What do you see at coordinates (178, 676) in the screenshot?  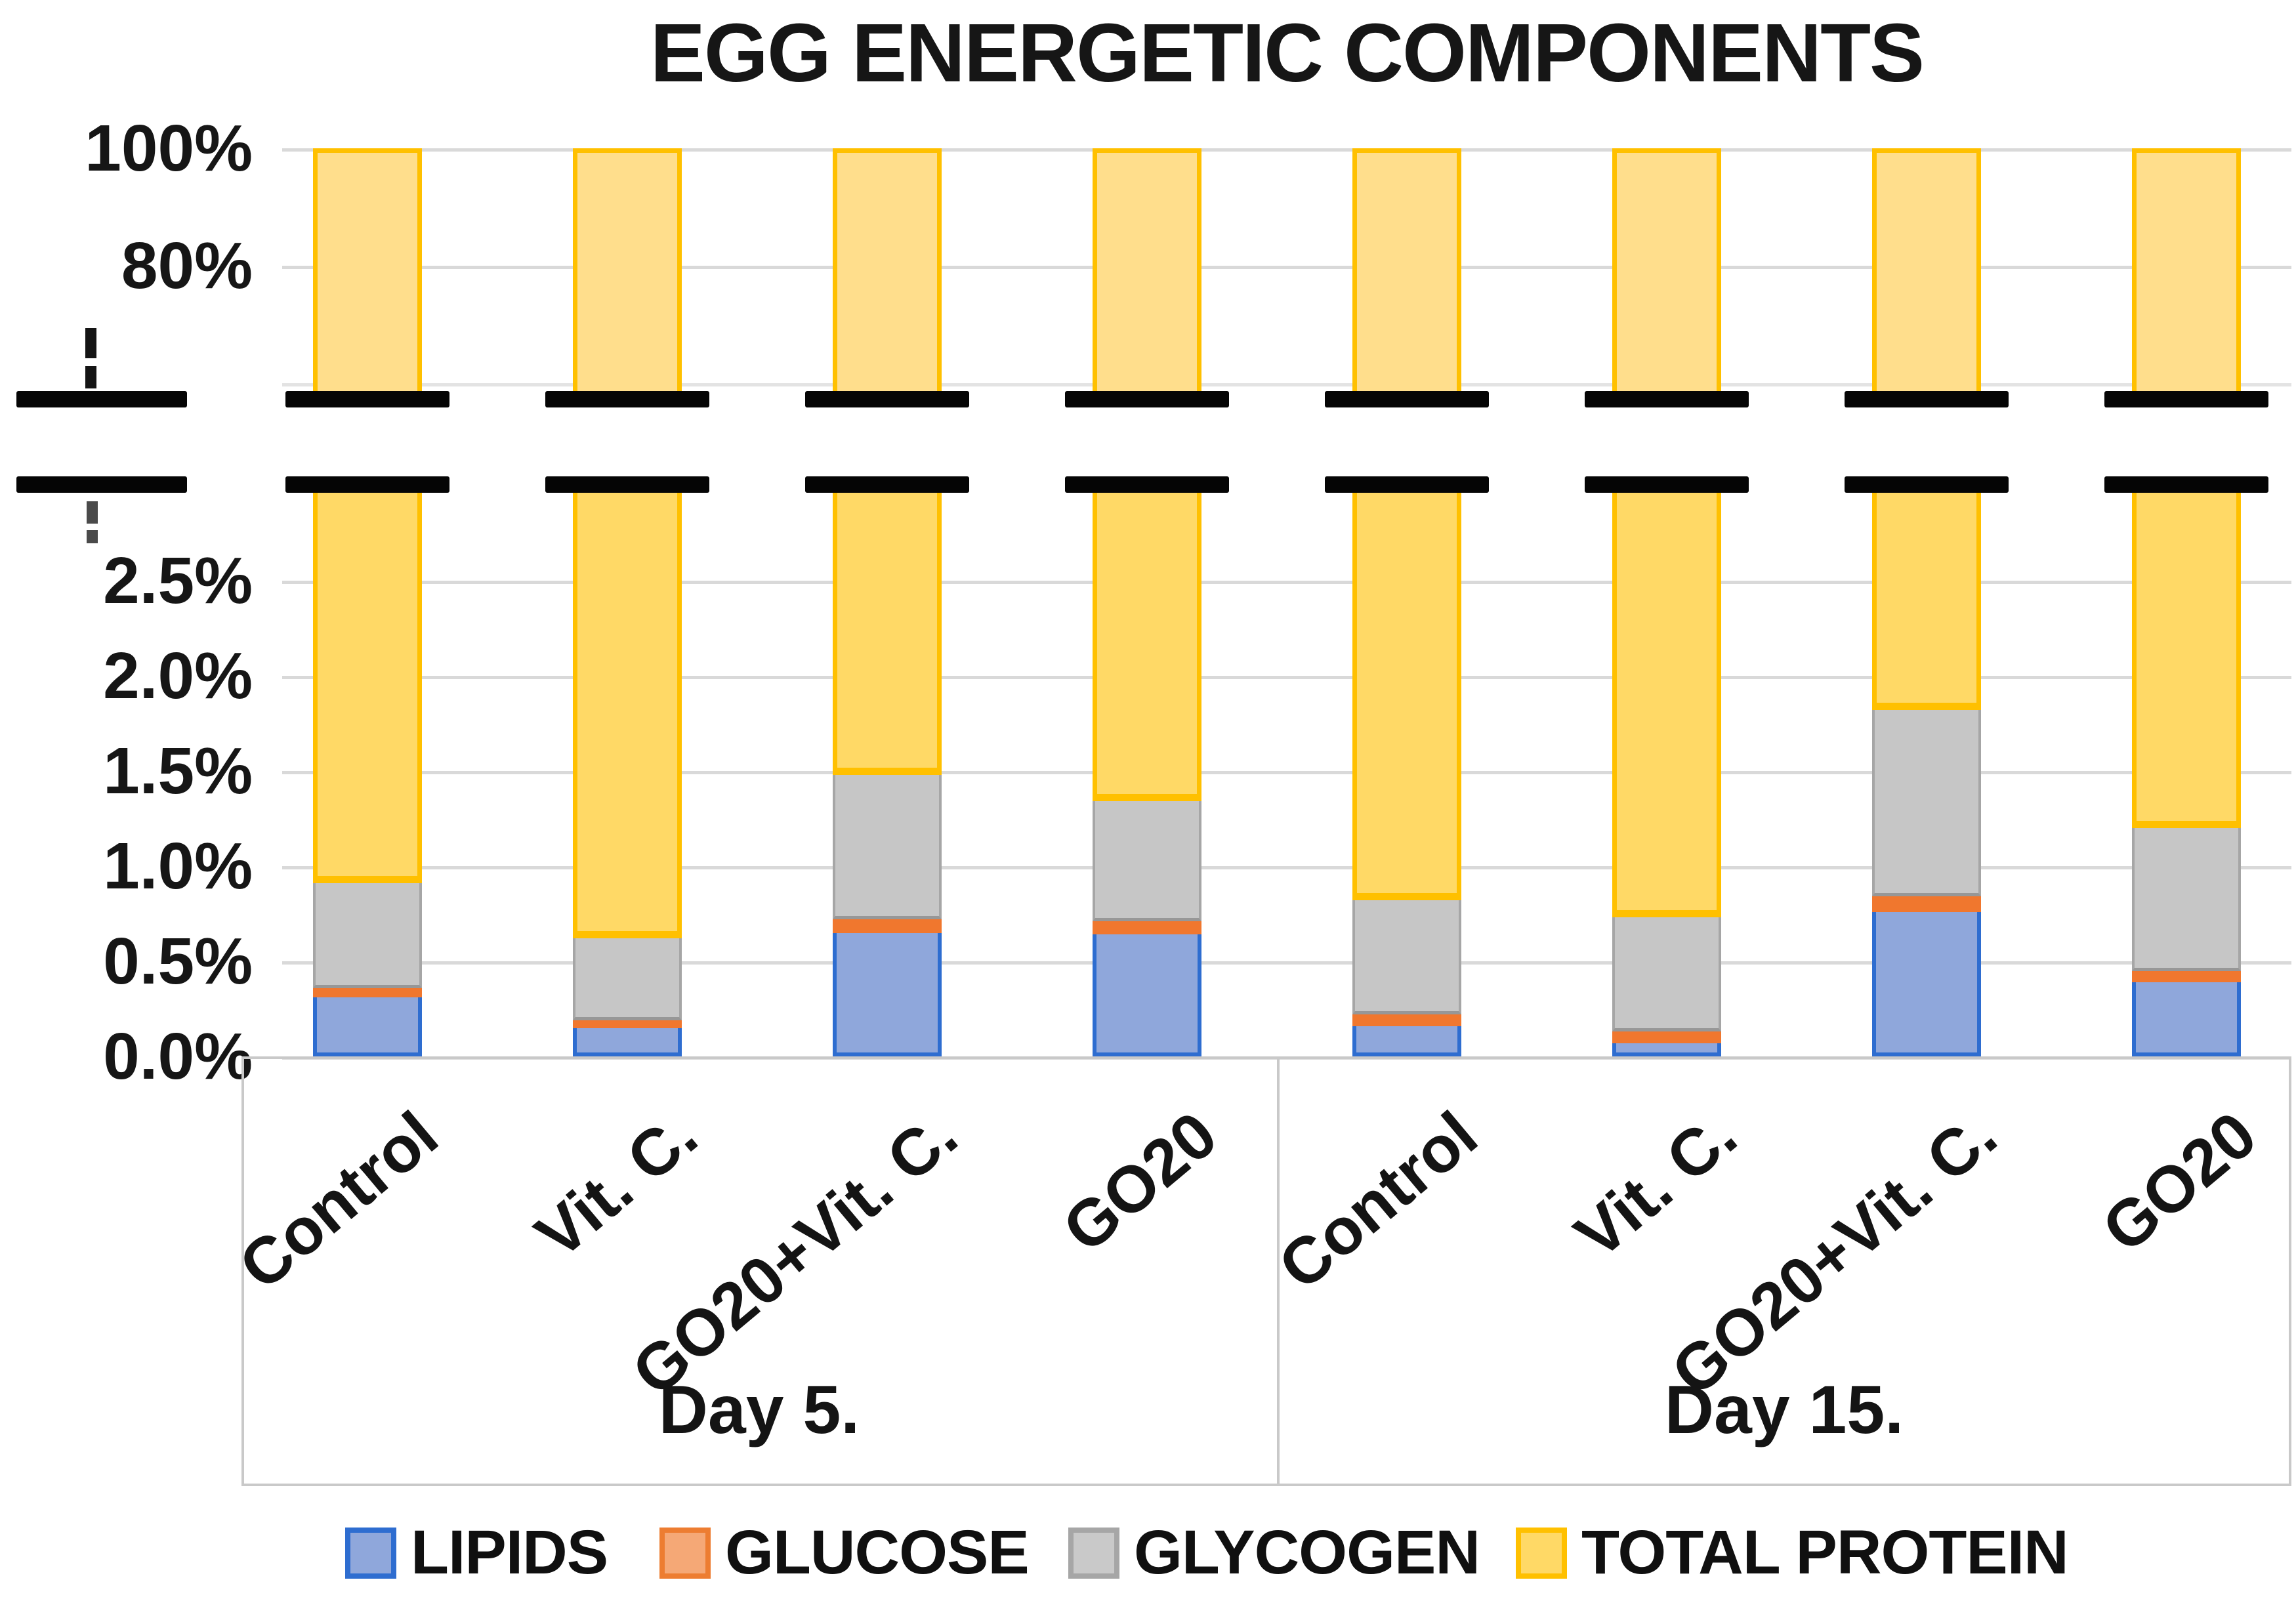 I see `y-axis-tick-label: 2.0%` at bounding box center [178, 676].